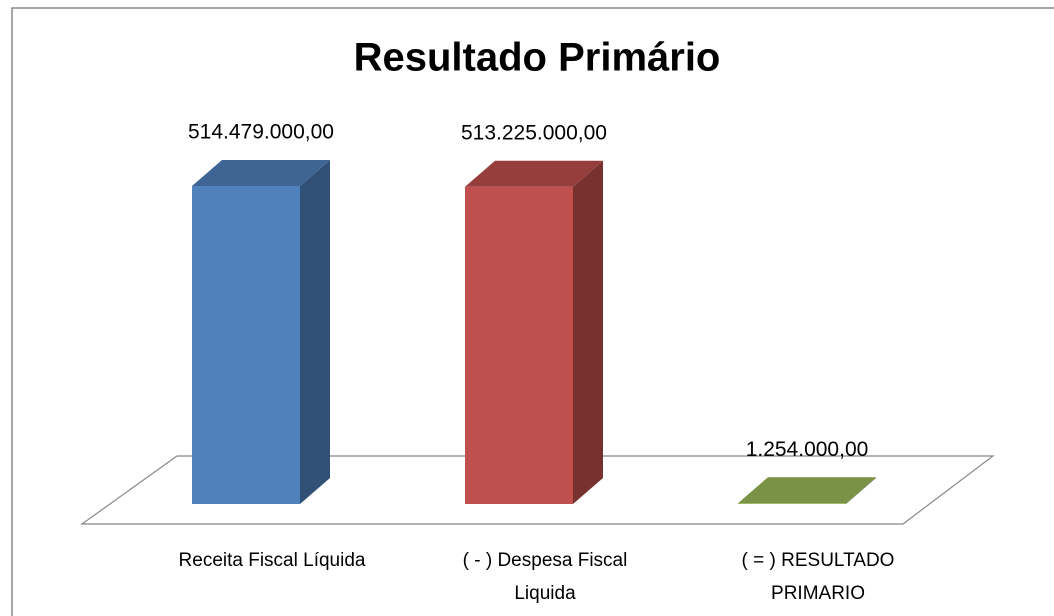 The height and width of the screenshot is (616, 1054). What do you see at coordinates (807, 449) in the screenshot?
I see `data-label: 1.254.000,00` at bounding box center [807, 449].